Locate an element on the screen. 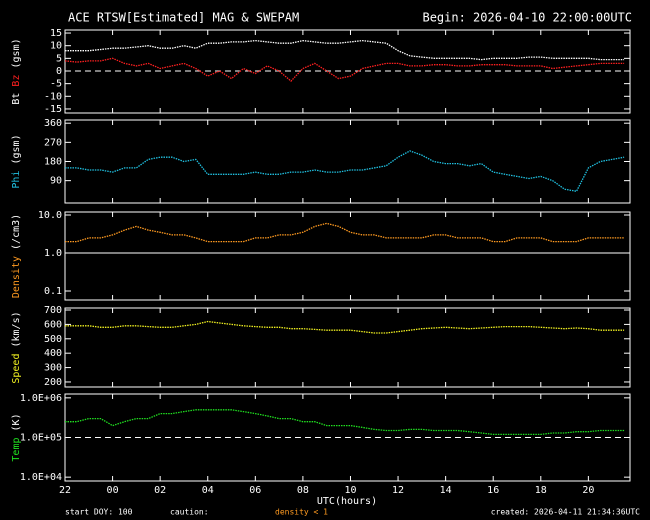 The image size is (650, 520). y-axis-label: Temp (K) is located at coordinates (16, 437).